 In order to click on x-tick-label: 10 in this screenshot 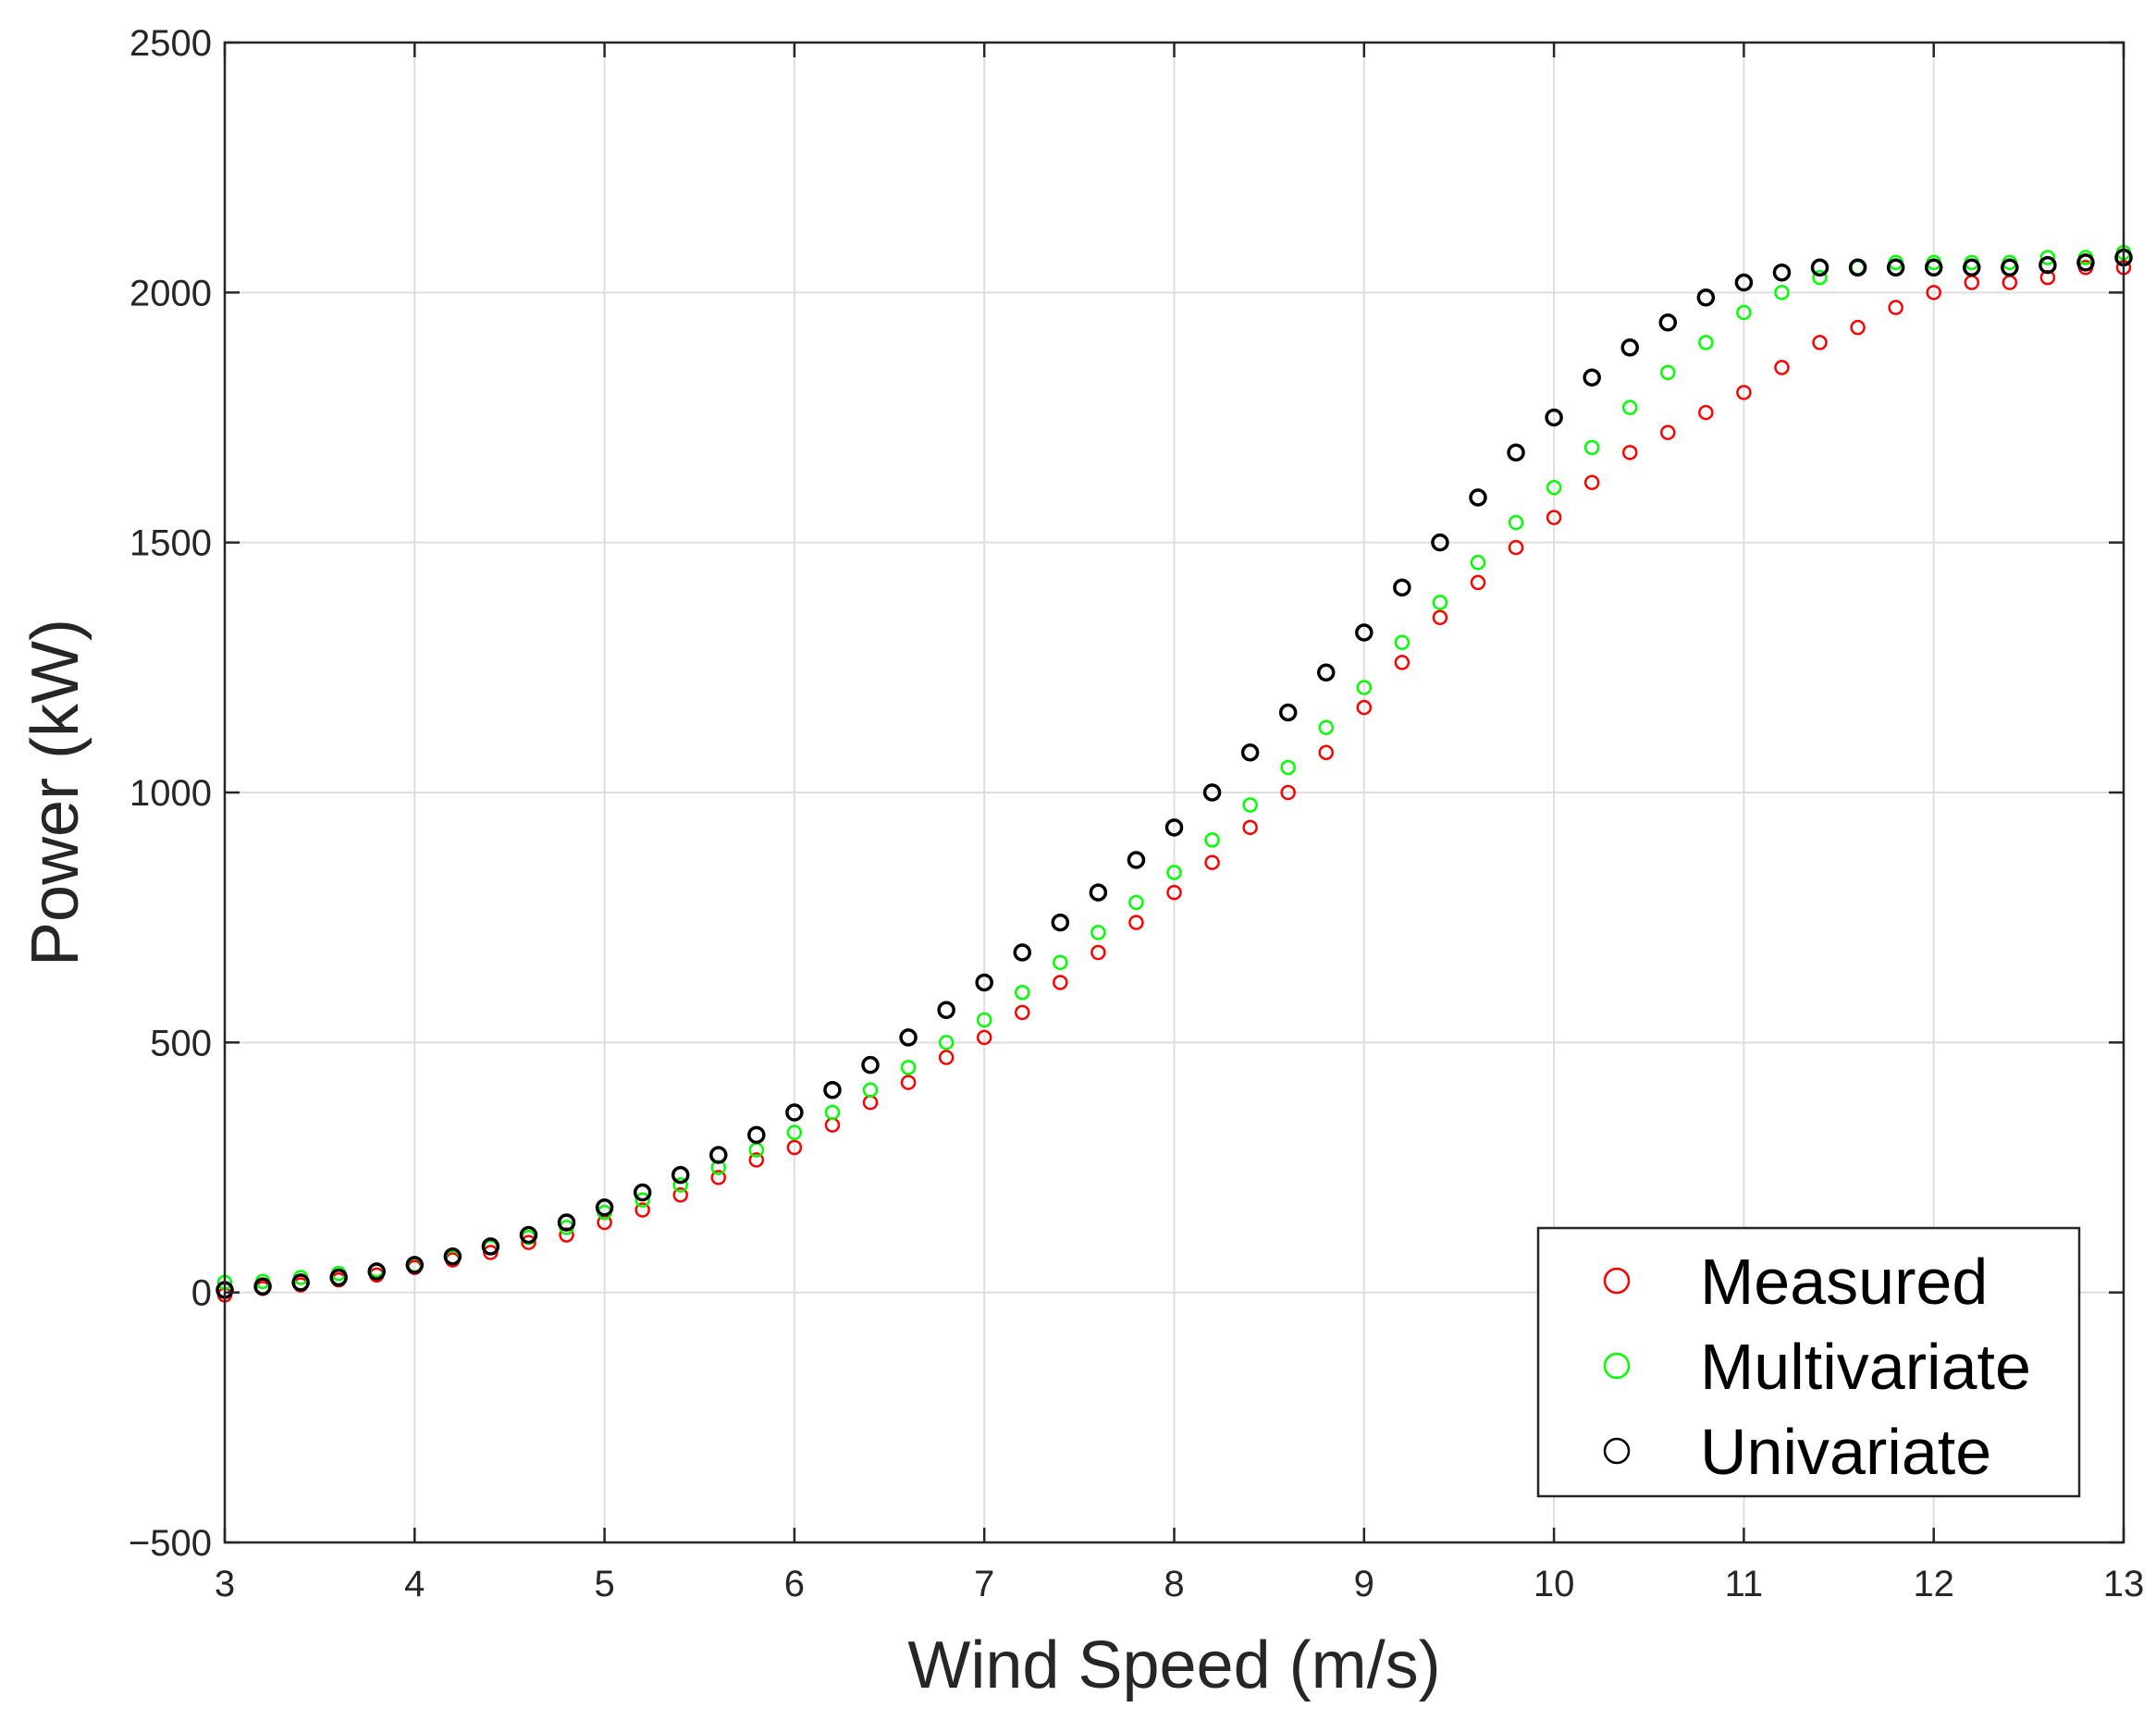, I will do `click(1554, 1584)`.